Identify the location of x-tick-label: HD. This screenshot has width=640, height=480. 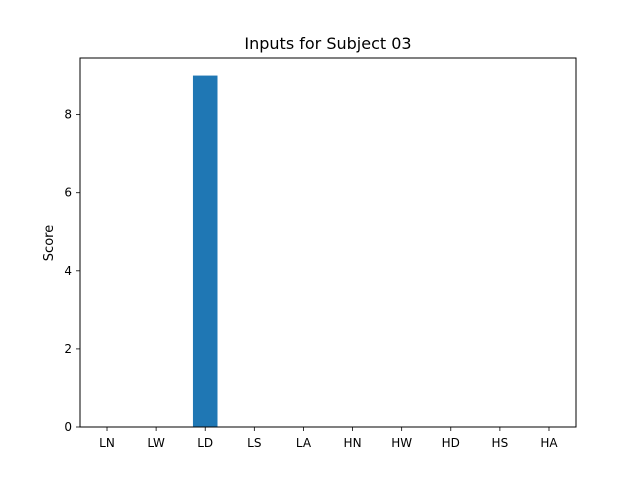
(451, 443).